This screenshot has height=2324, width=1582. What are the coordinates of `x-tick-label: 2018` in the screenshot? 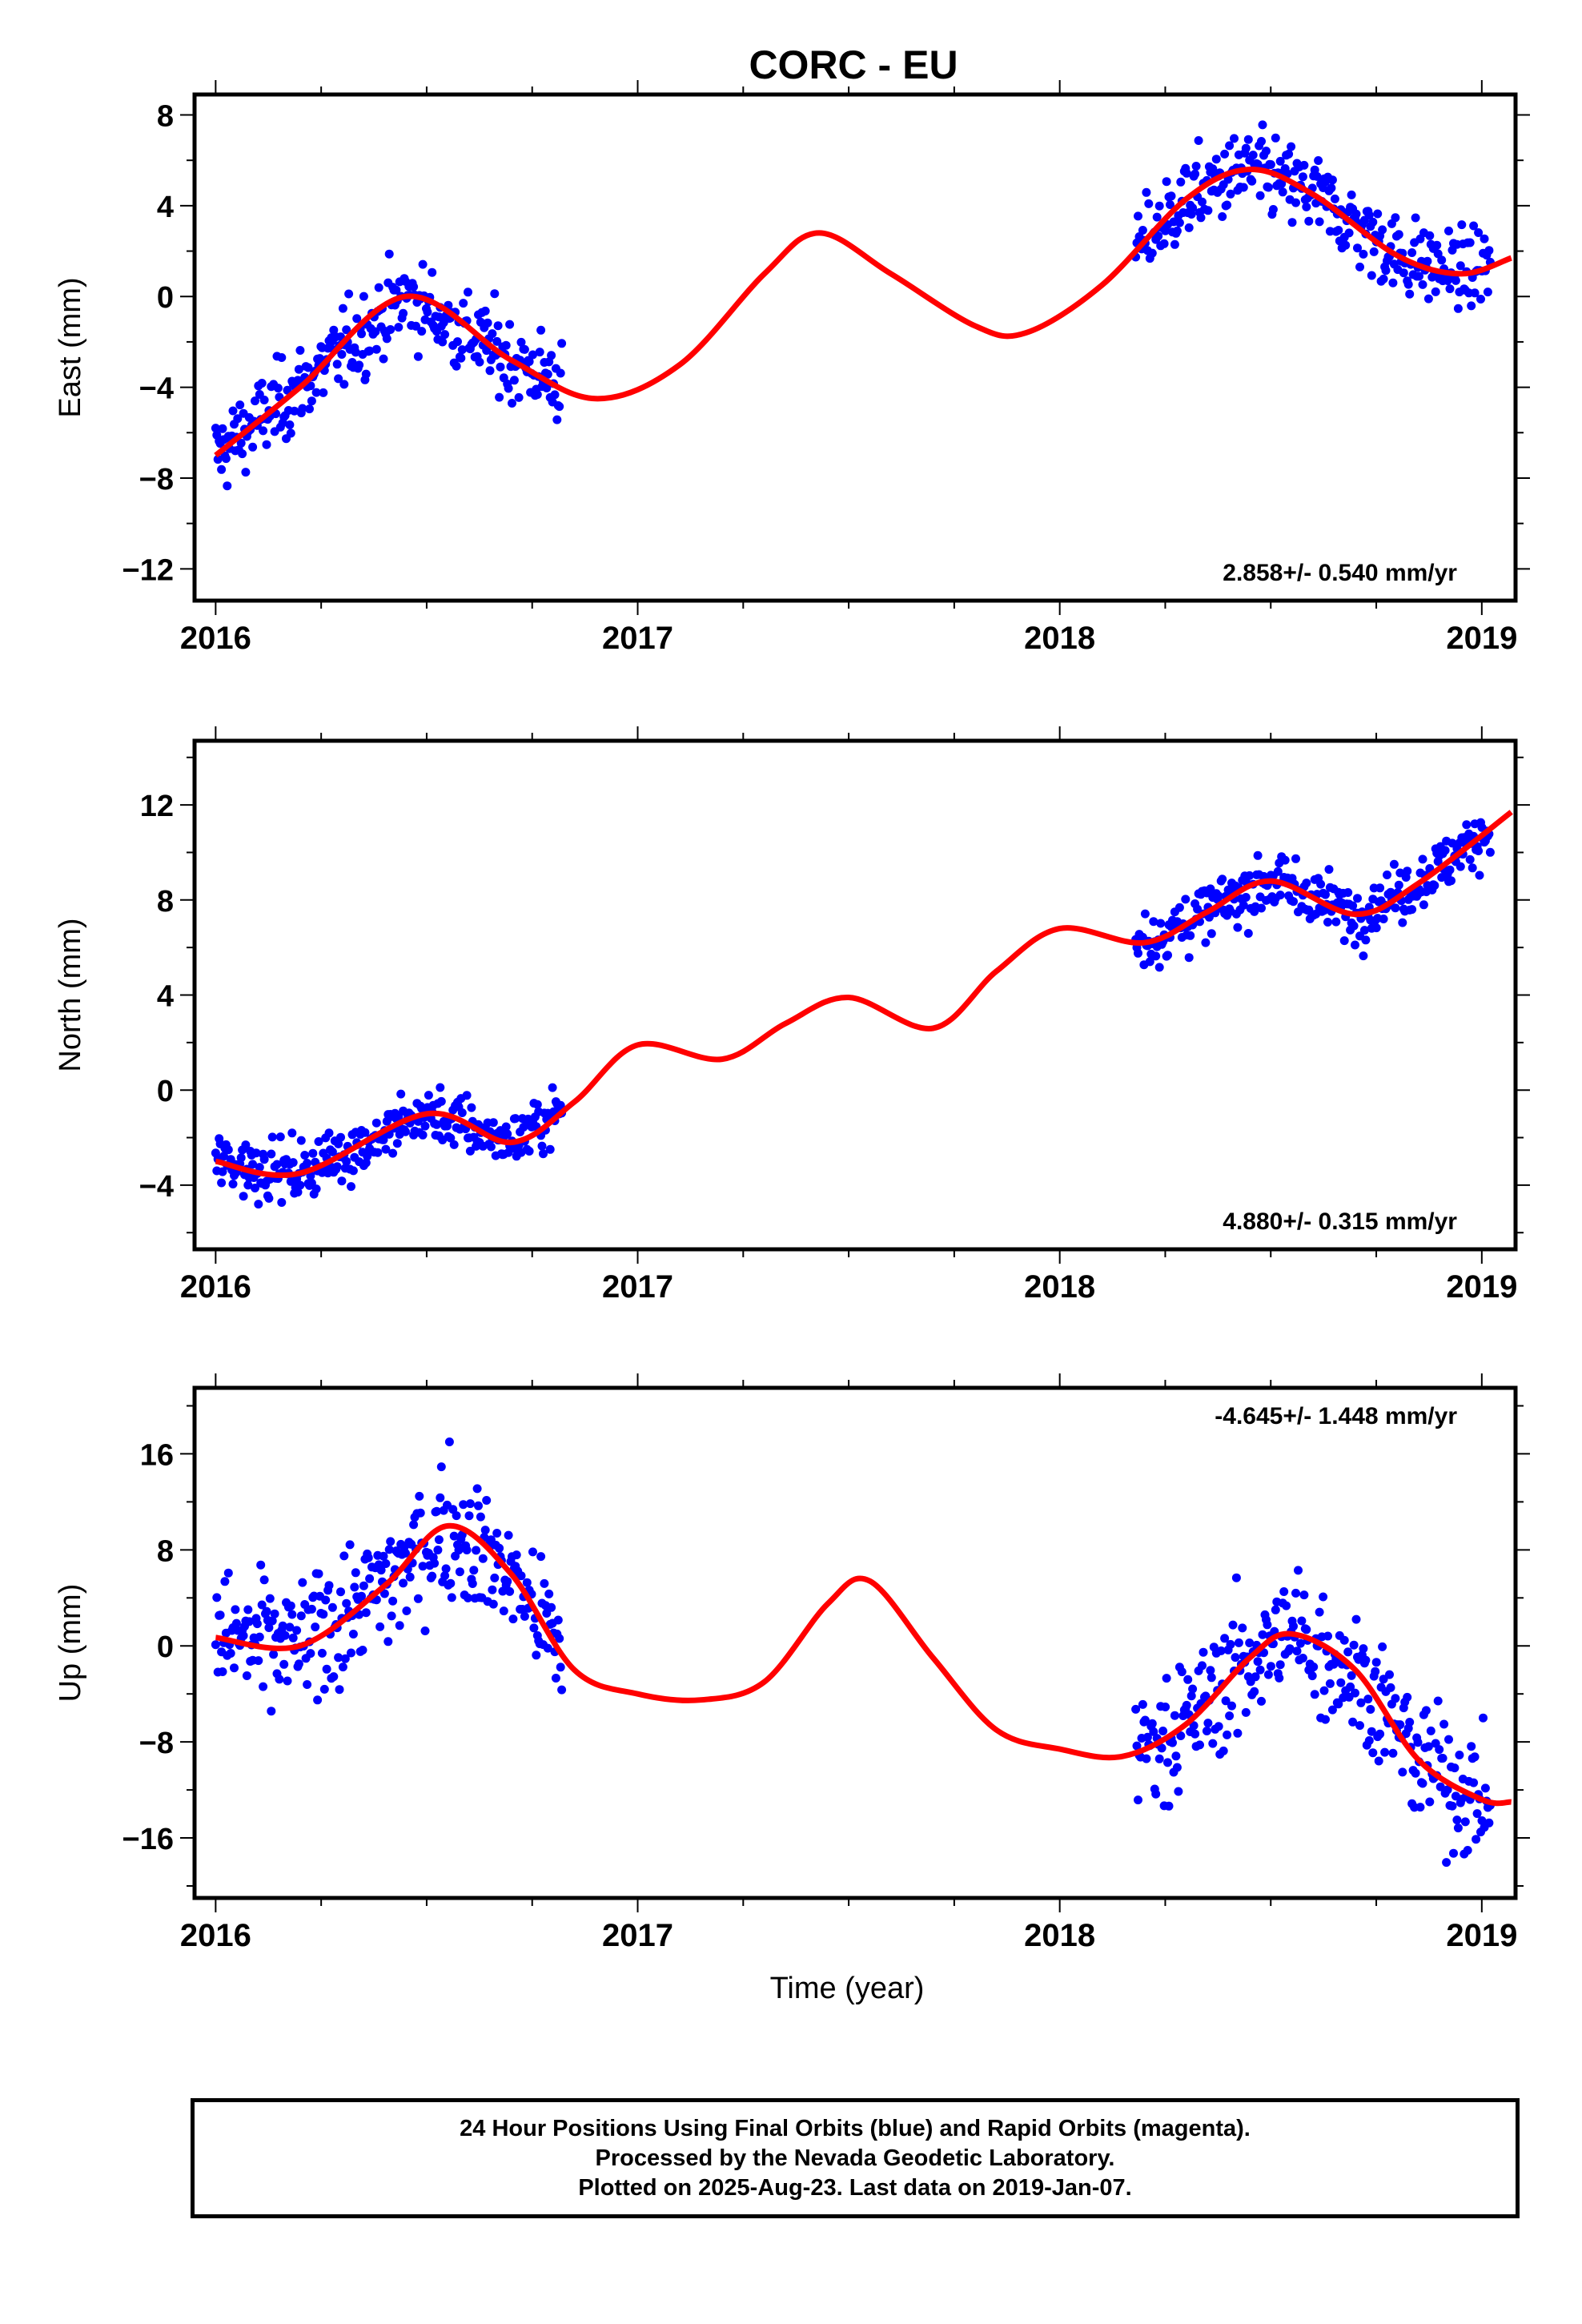 It's located at (1059, 1936).